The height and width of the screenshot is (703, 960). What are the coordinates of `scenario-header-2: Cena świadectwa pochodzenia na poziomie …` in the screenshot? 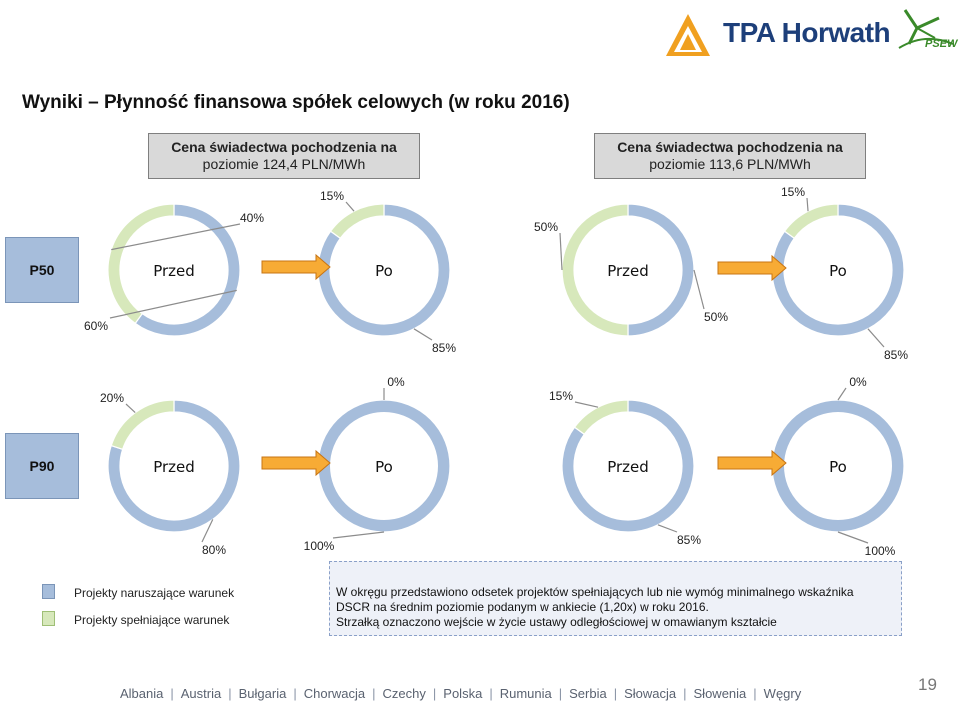 It's located at (730, 156).